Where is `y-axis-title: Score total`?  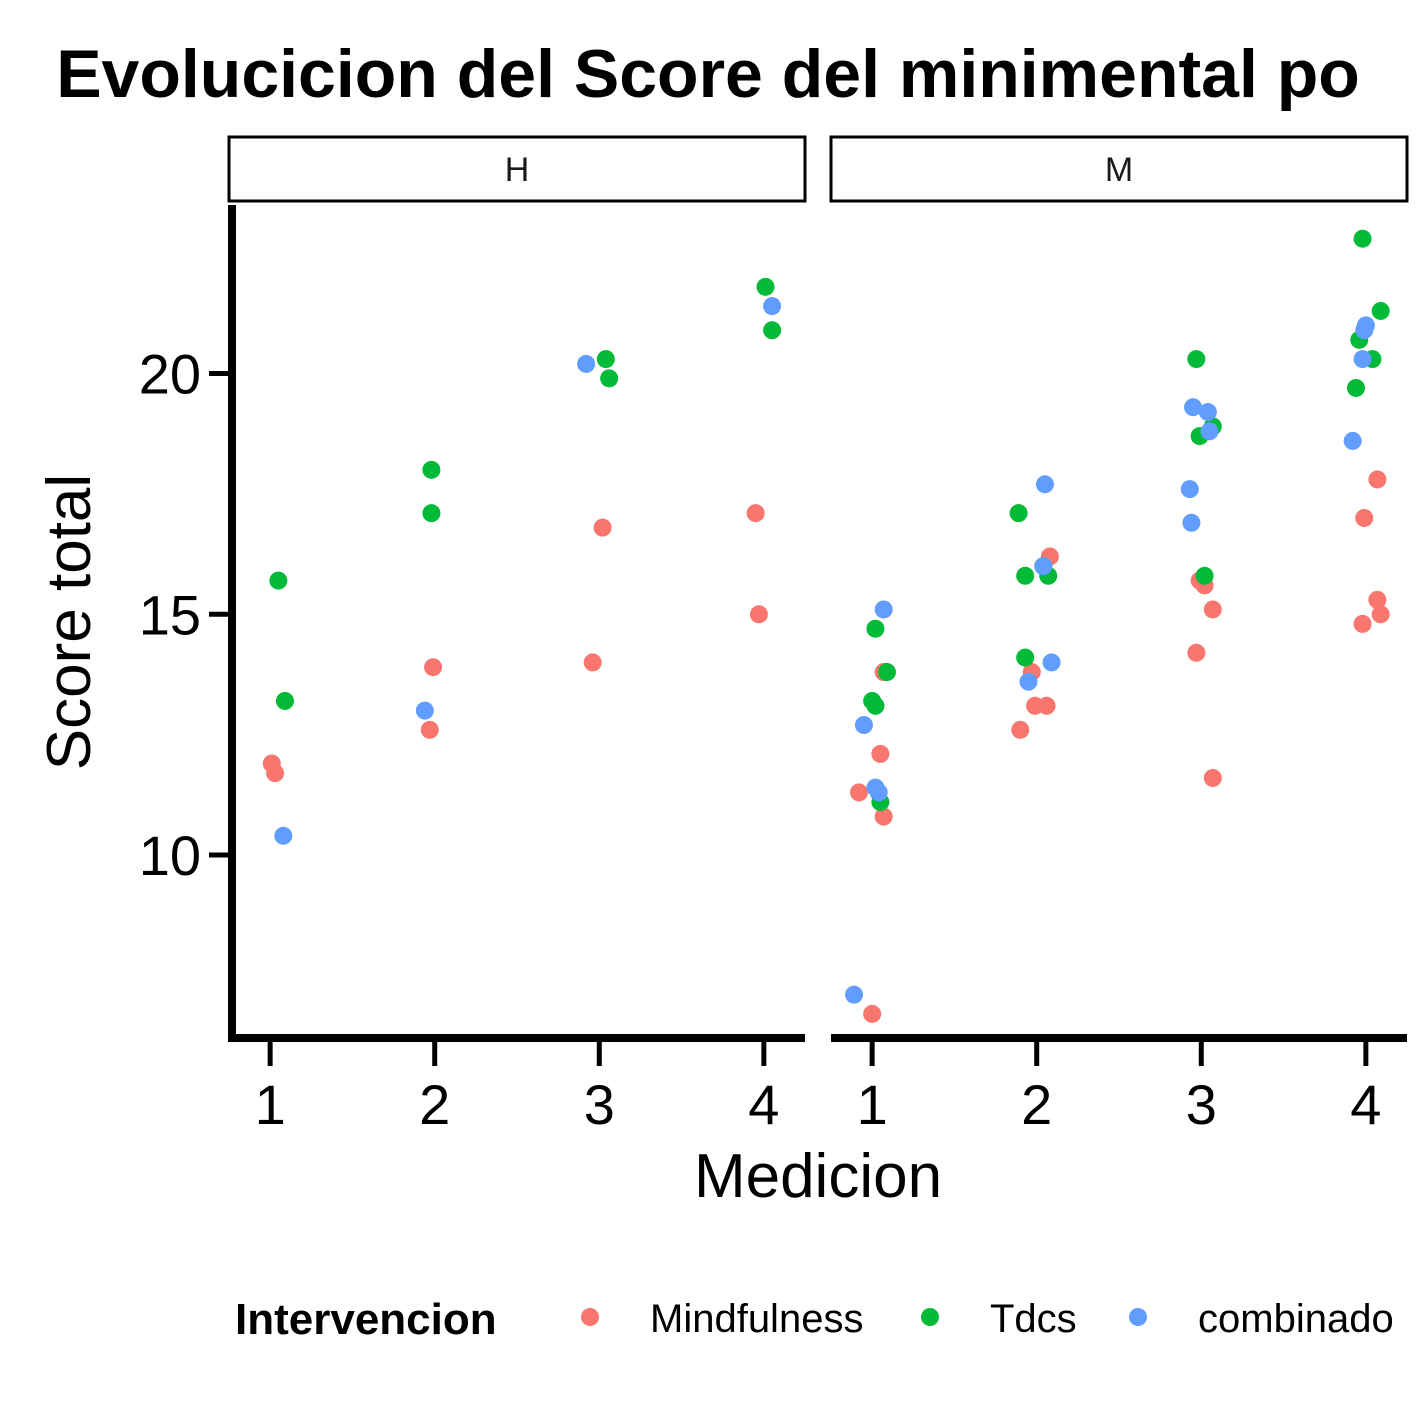
y-axis-title: Score total is located at coordinates (69, 622).